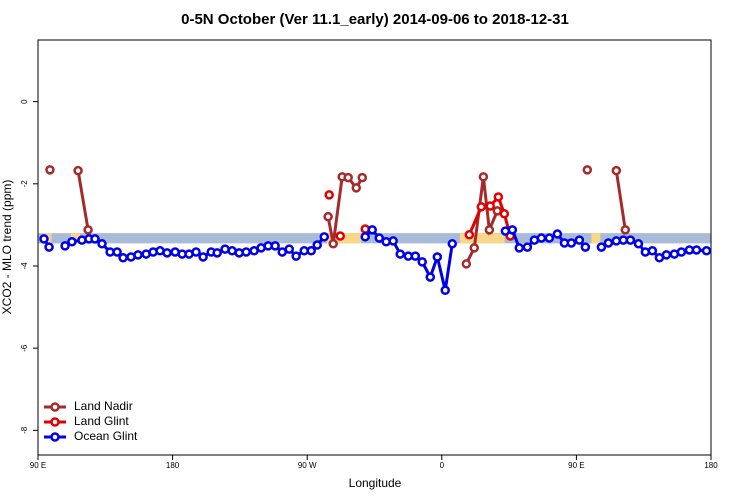  I want to click on y-tick-label: -2, so click(24, 184).